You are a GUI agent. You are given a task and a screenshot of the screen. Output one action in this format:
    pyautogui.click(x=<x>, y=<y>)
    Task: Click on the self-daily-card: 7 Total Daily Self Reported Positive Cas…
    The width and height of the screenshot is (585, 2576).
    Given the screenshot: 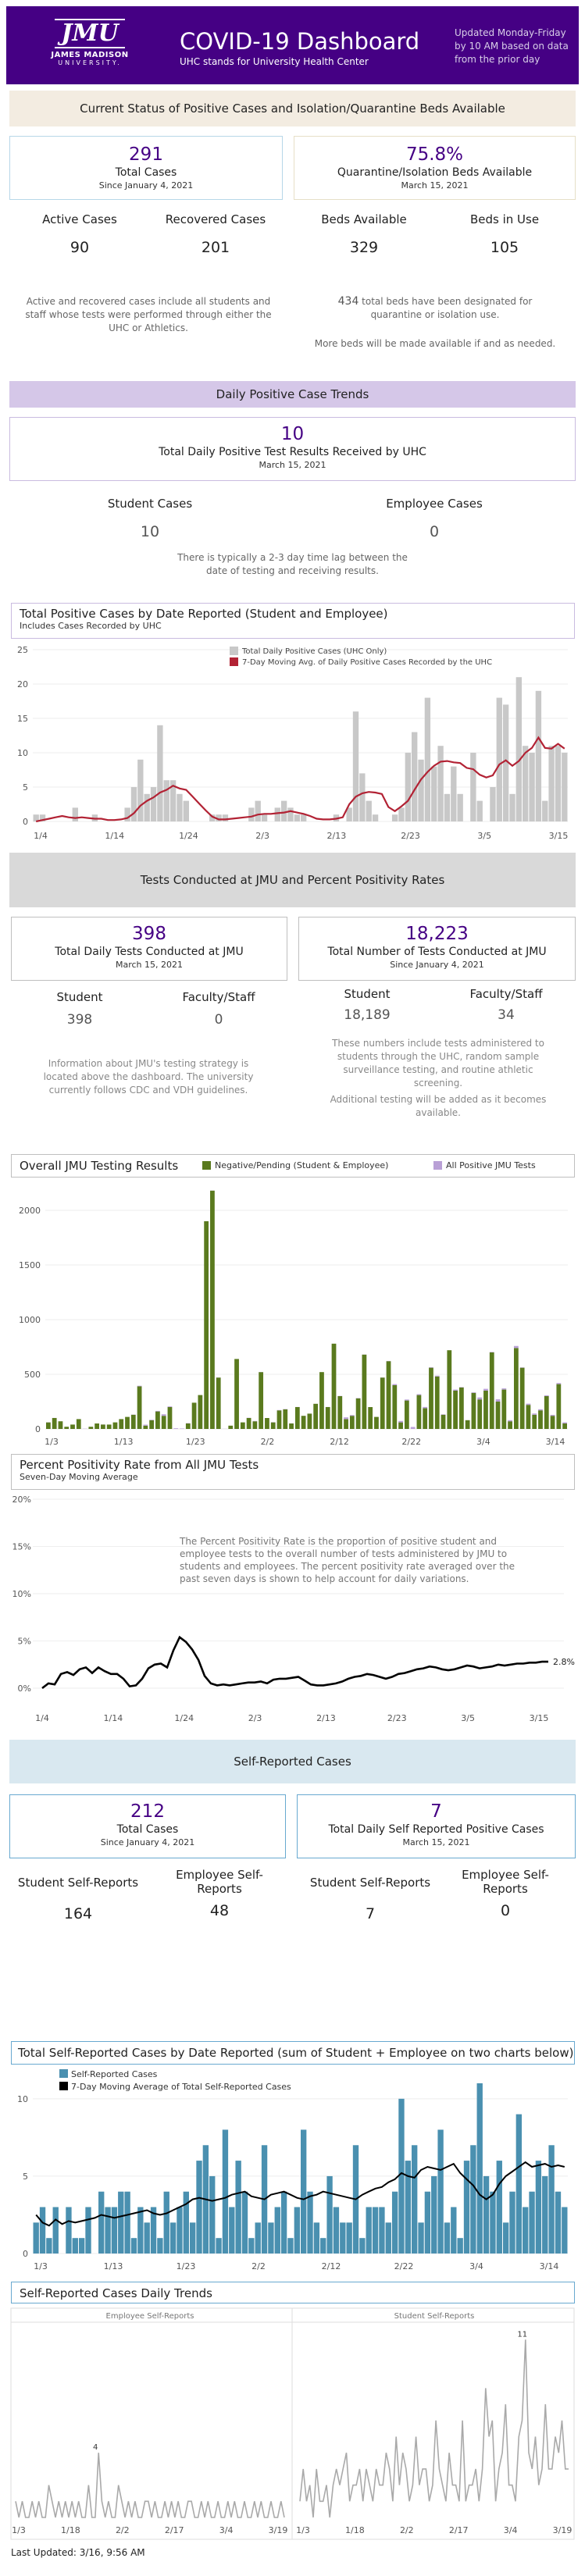 What is the action you would take?
    pyautogui.click(x=436, y=1826)
    